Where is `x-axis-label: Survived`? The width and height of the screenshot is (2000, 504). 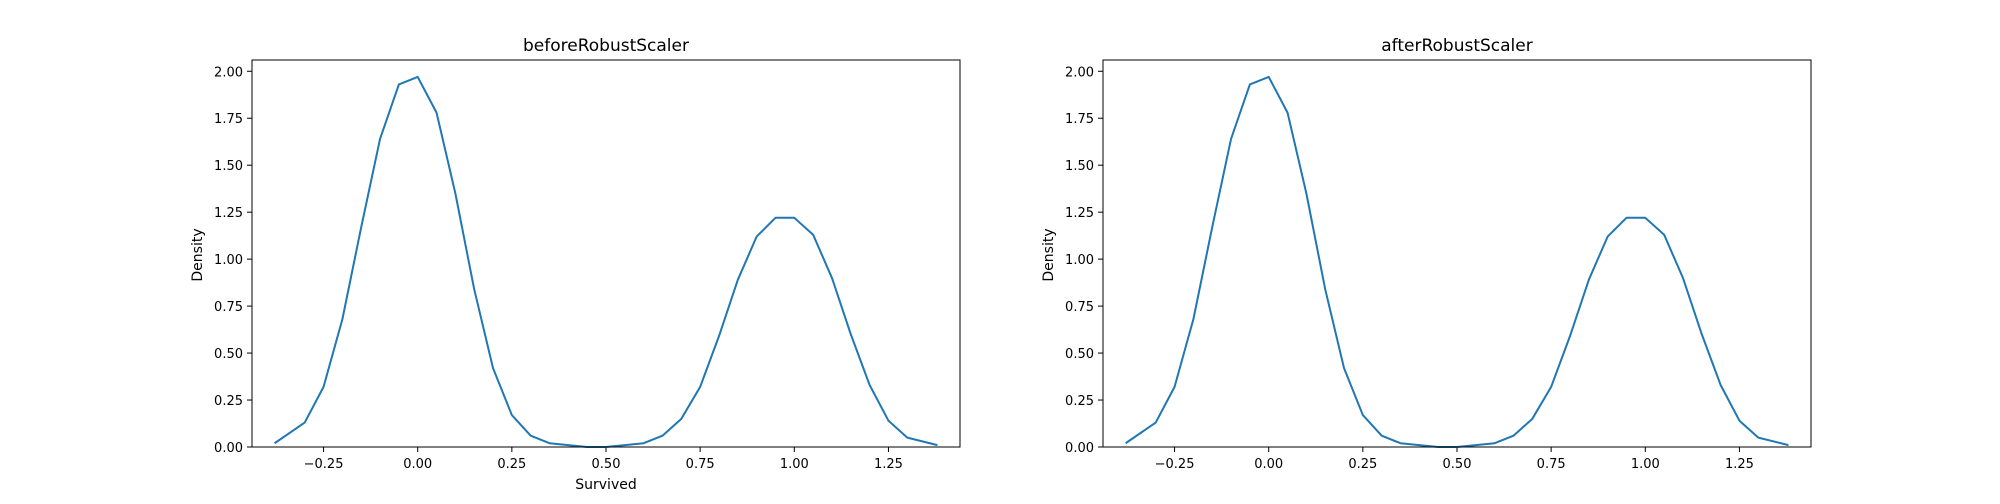 x-axis-label: Survived is located at coordinates (605, 485).